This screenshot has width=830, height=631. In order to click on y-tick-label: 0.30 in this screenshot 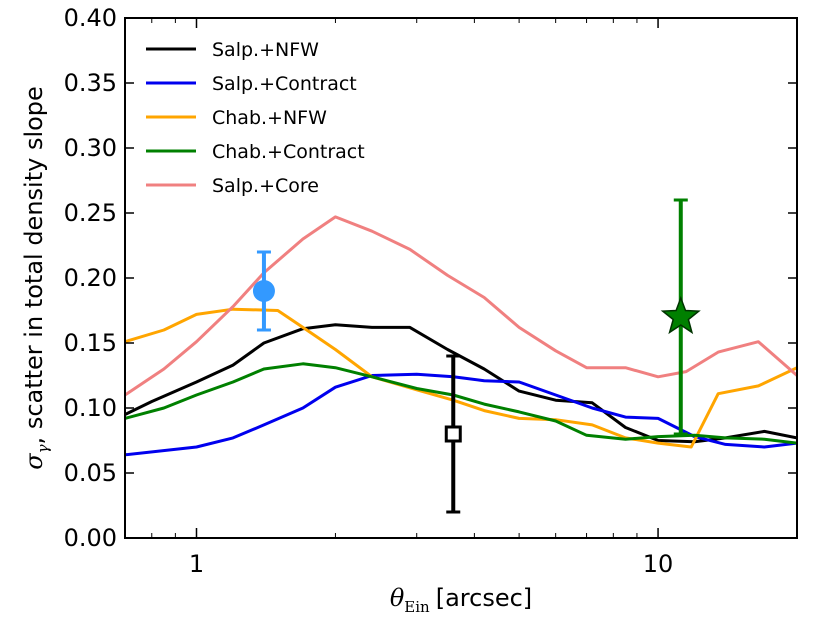, I will do `click(90, 148)`.